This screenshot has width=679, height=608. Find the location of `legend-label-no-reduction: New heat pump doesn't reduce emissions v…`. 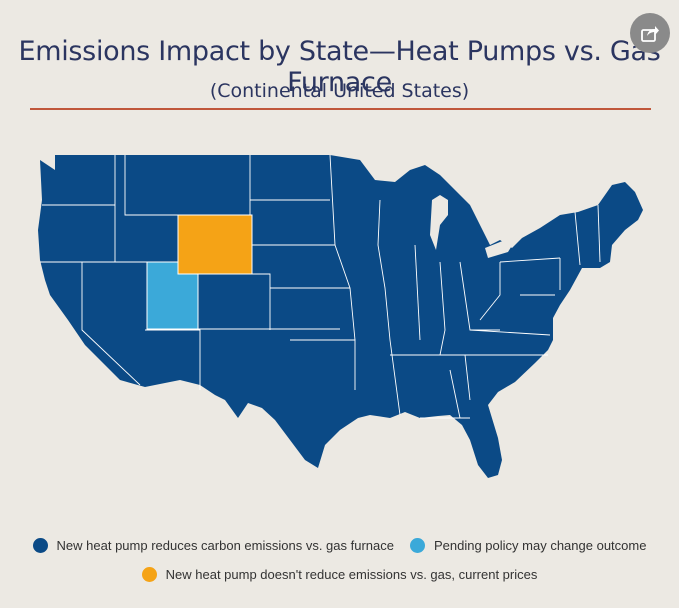

legend-label-no-reduction: New heat pump doesn't reduce emissions v… is located at coordinates (351, 574).